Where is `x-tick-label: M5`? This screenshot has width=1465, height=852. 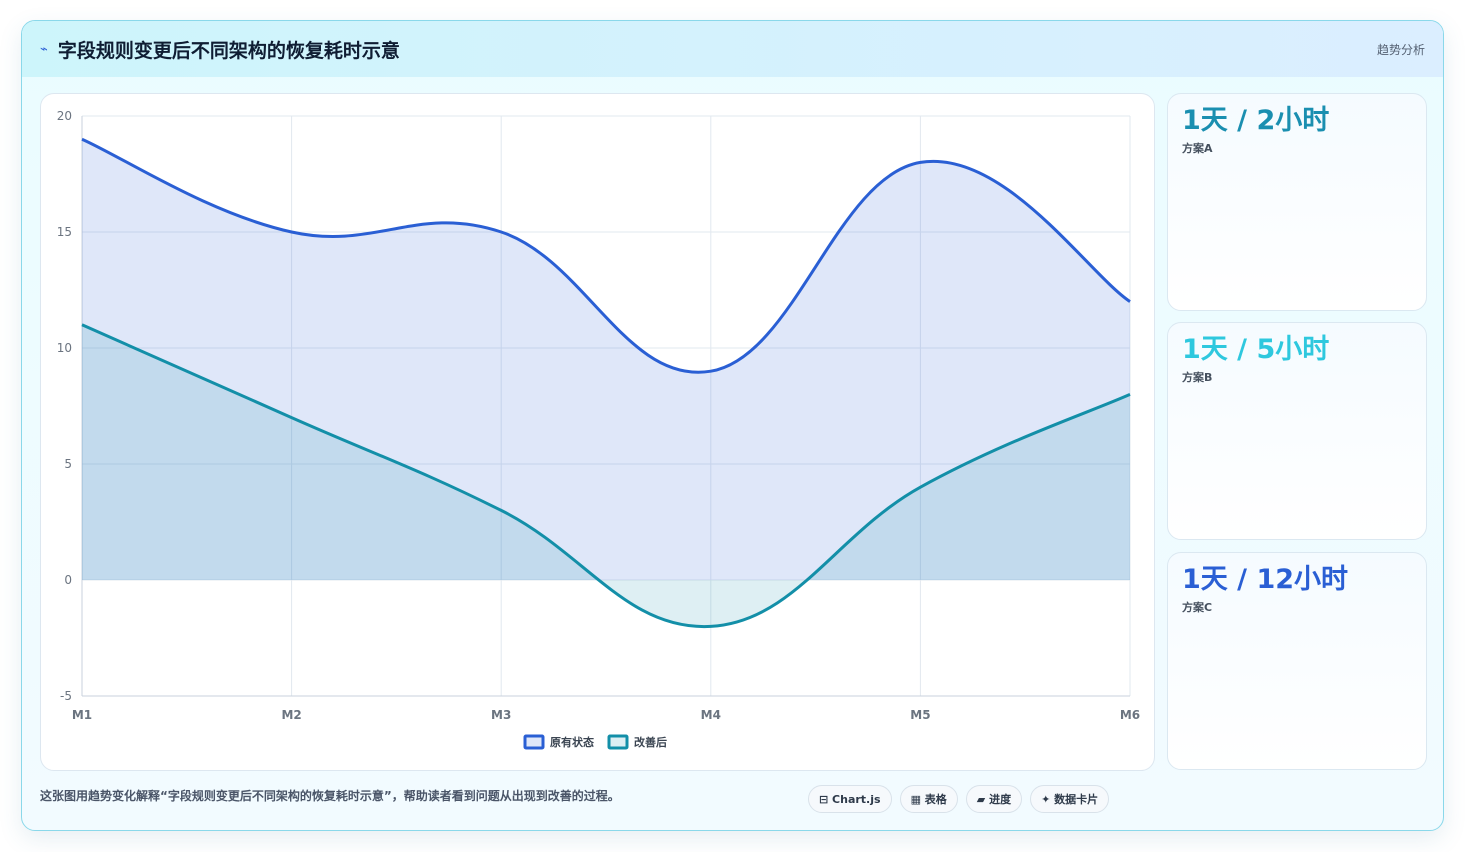
x-tick-label: M5 is located at coordinates (920, 715).